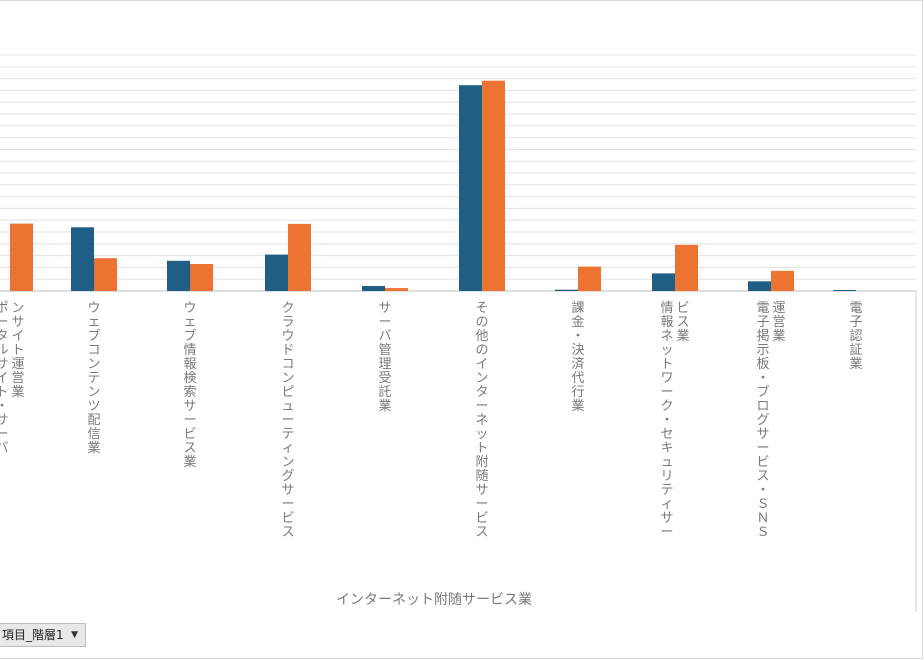 This screenshot has width=924, height=660. I want to click on x-tick-label: クラウドコンピューティングサービス, so click(287, 420).